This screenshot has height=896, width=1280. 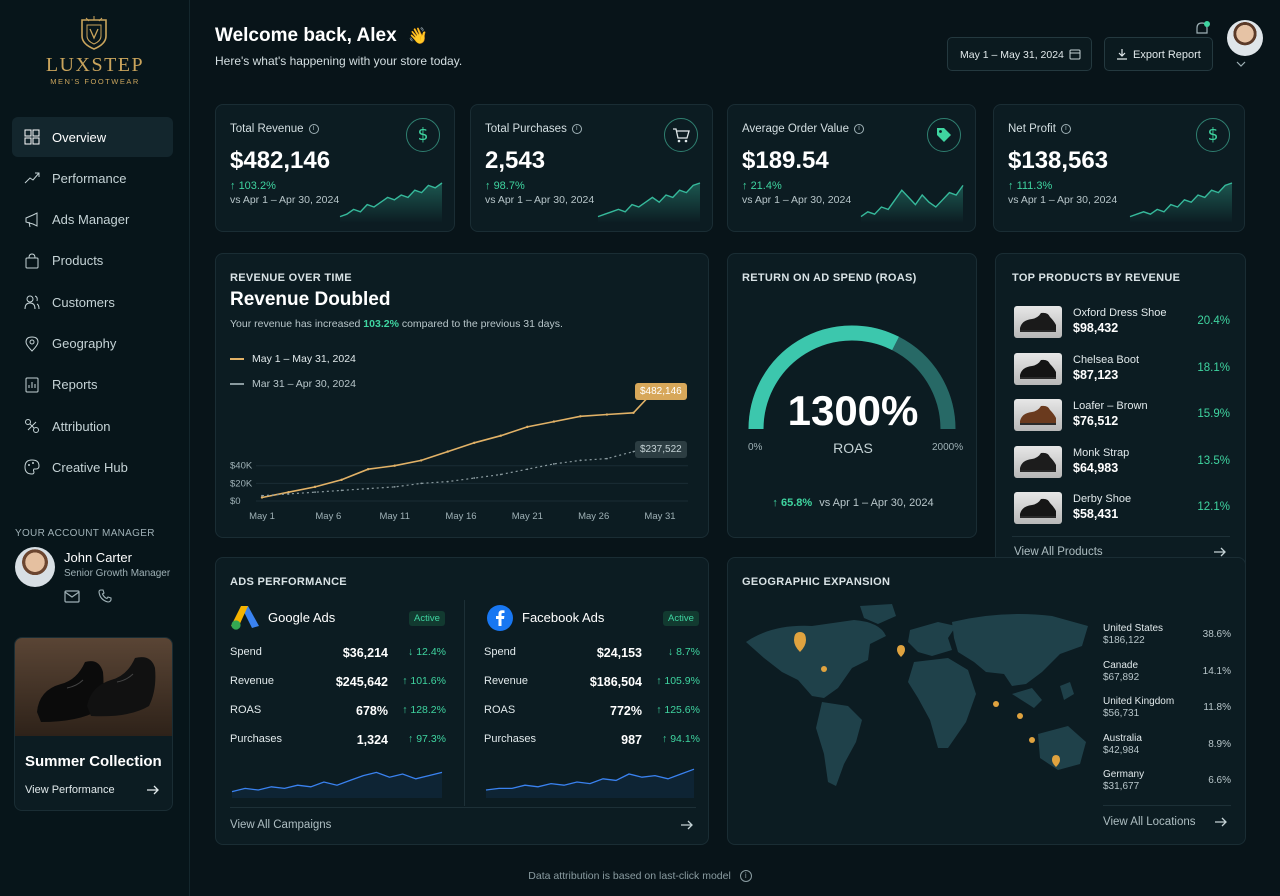 What do you see at coordinates (92, 385) in the screenshot?
I see `sidebar-item-reports: Reports` at bounding box center [92, 385].